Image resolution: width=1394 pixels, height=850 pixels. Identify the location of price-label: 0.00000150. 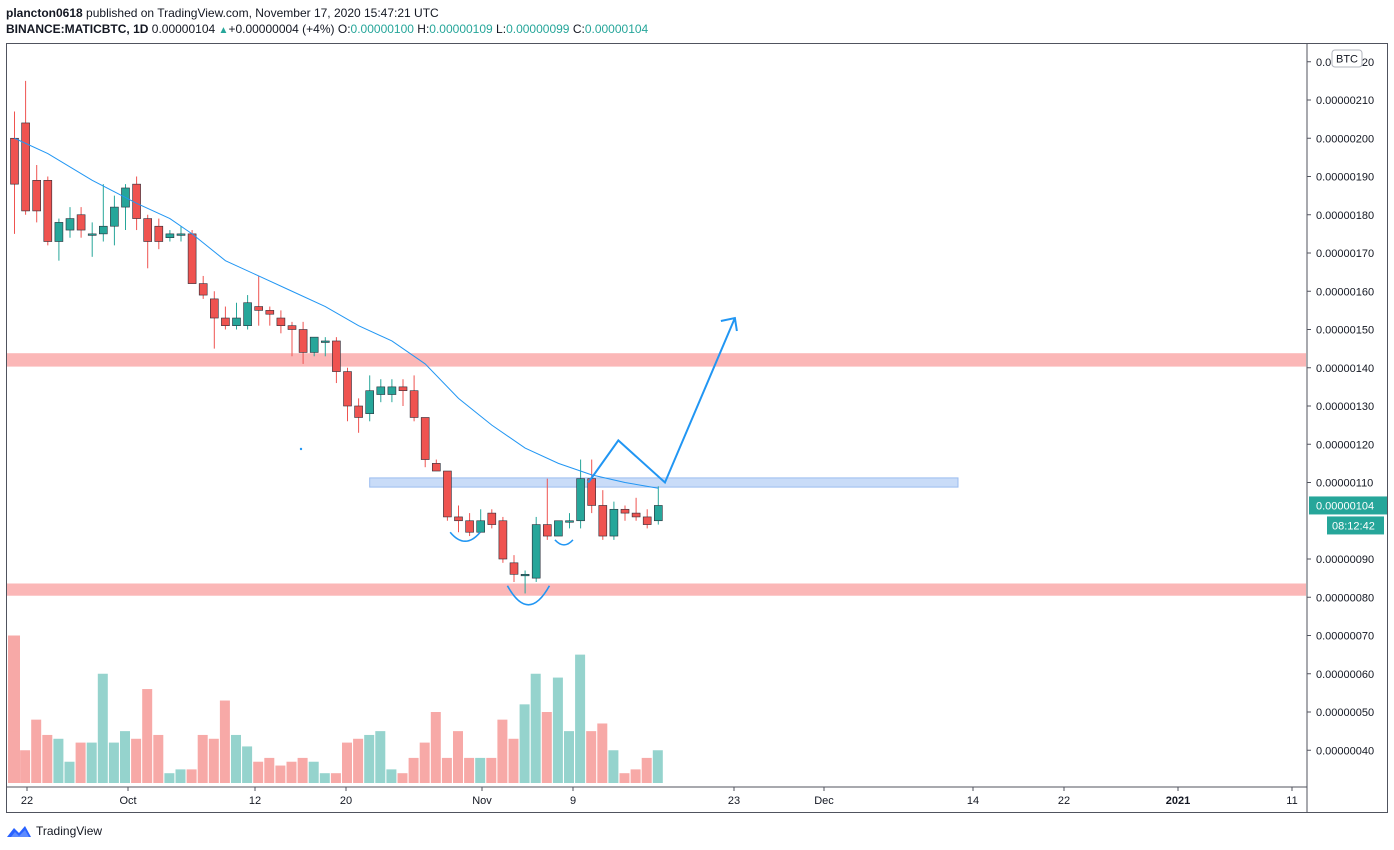
(1345, 331).